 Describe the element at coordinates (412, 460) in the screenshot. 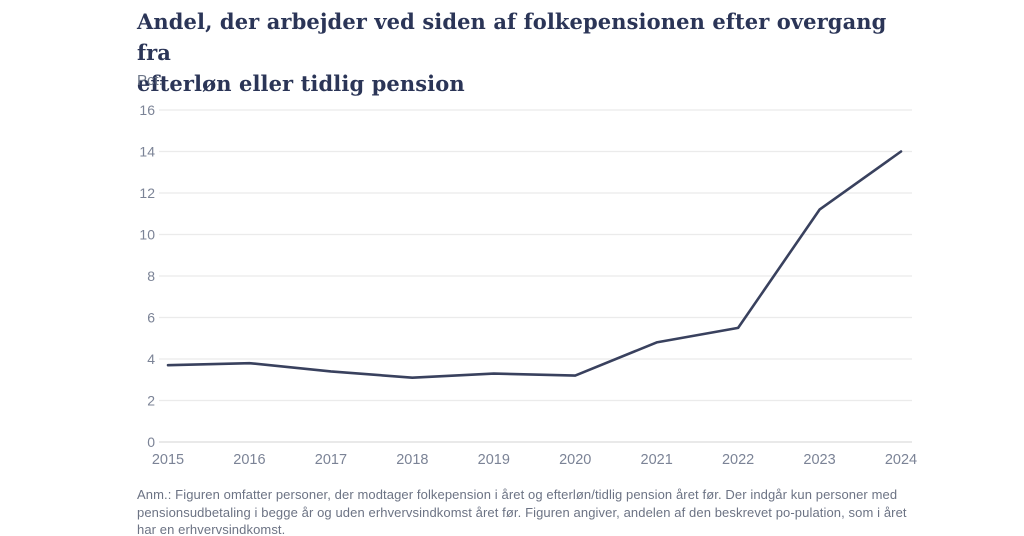

I see `x-tick-label: 2018` at that location.